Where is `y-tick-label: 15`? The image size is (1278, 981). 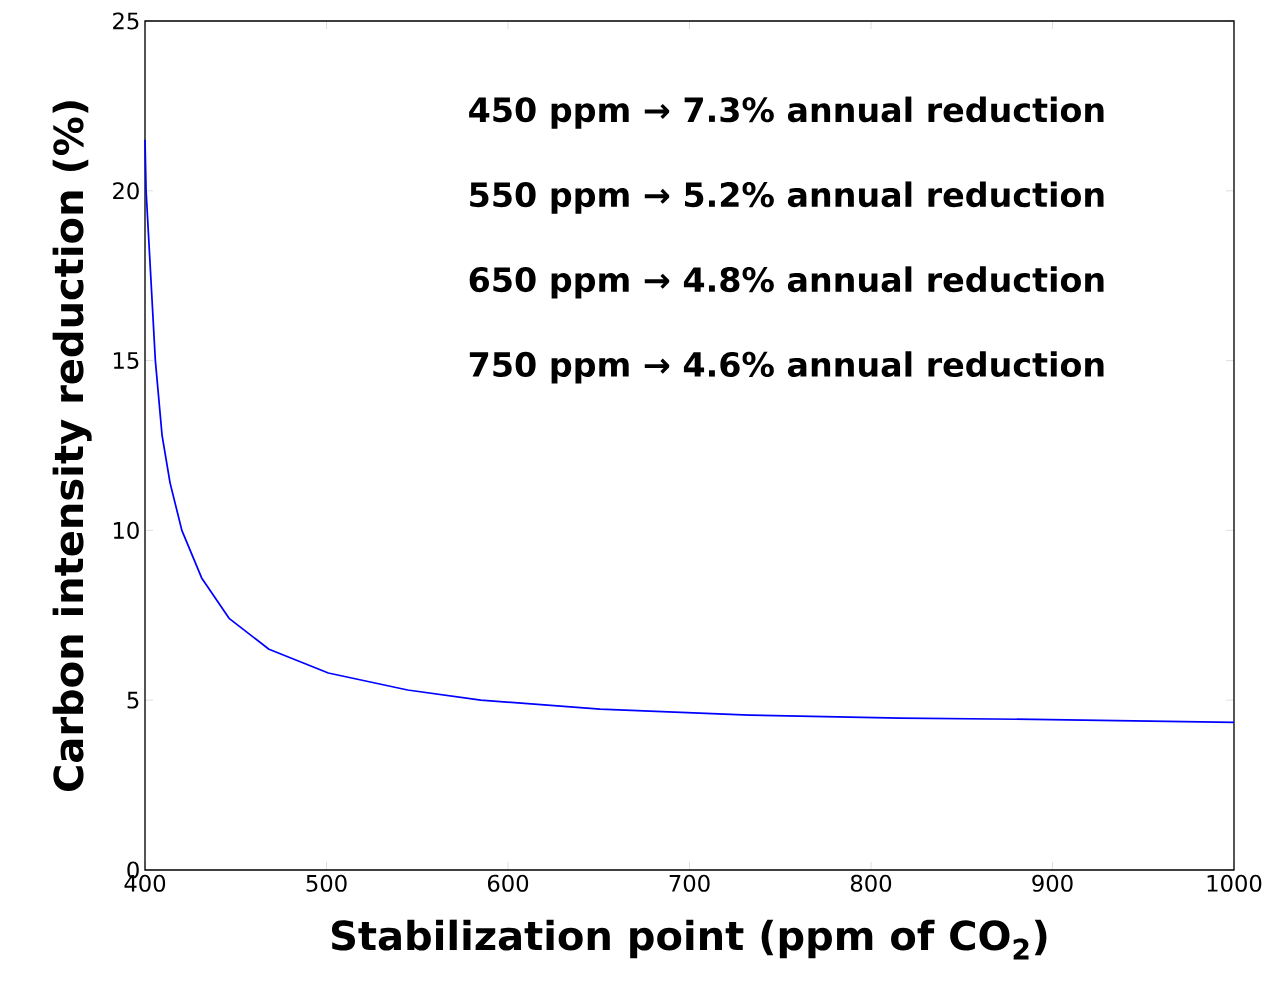
y-tick-label: 15 is located at coordinates (126, 360).